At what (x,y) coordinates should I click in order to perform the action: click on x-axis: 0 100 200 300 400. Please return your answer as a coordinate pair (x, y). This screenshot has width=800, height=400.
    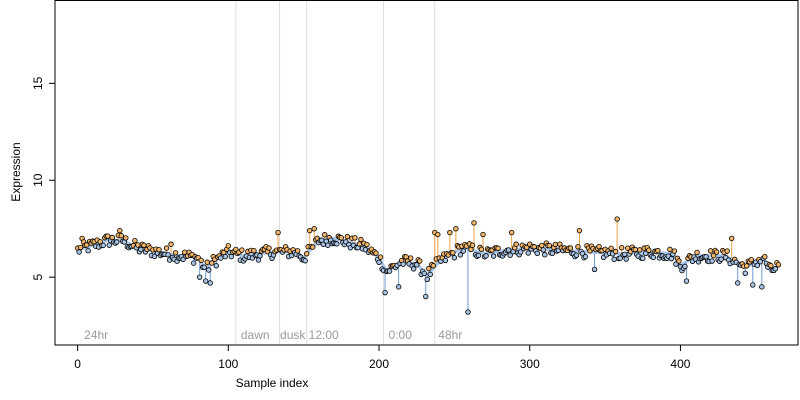
    Looking at the image, I should click on (382, 357).